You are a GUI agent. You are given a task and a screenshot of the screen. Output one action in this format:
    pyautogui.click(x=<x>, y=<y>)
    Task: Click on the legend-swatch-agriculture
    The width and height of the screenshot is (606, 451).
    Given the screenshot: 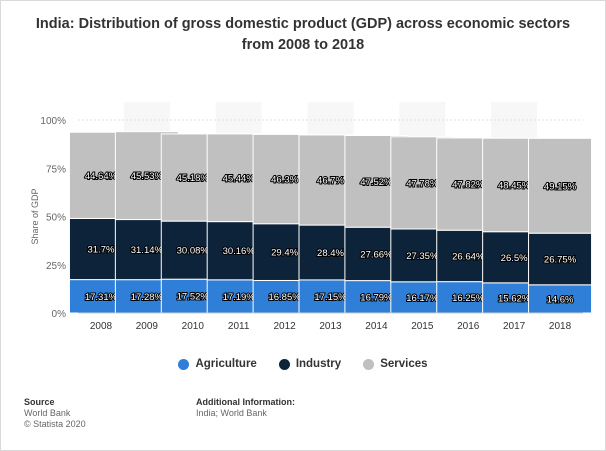 What is the action you would take?
    pyautogui.click(x=184, y=364)
    